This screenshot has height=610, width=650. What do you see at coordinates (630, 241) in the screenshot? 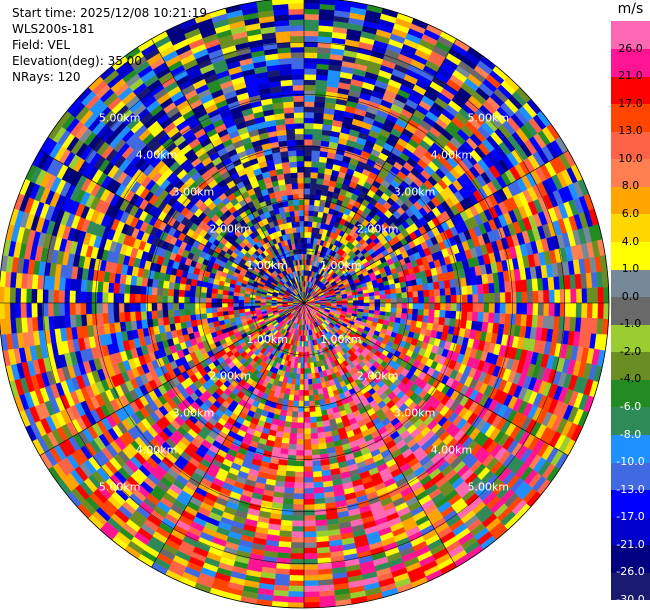
I see `colorbar-tick-label: 4.0` at bounding box center [630, 241].